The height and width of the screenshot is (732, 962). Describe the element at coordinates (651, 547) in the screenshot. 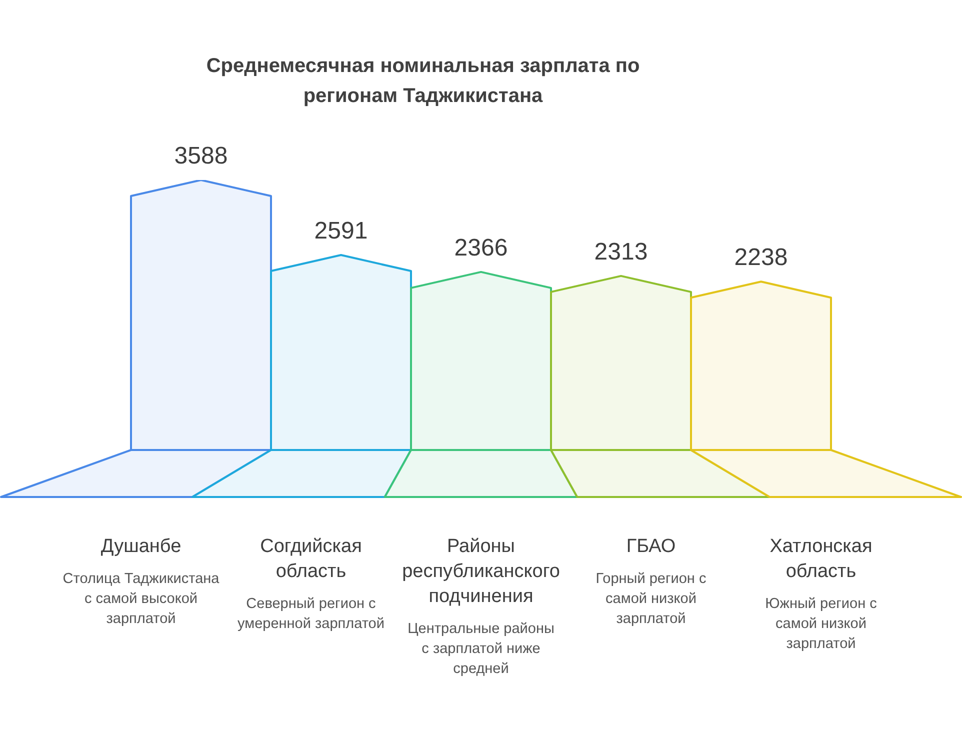

I see `x-tick-label: ГБАО` at that location.